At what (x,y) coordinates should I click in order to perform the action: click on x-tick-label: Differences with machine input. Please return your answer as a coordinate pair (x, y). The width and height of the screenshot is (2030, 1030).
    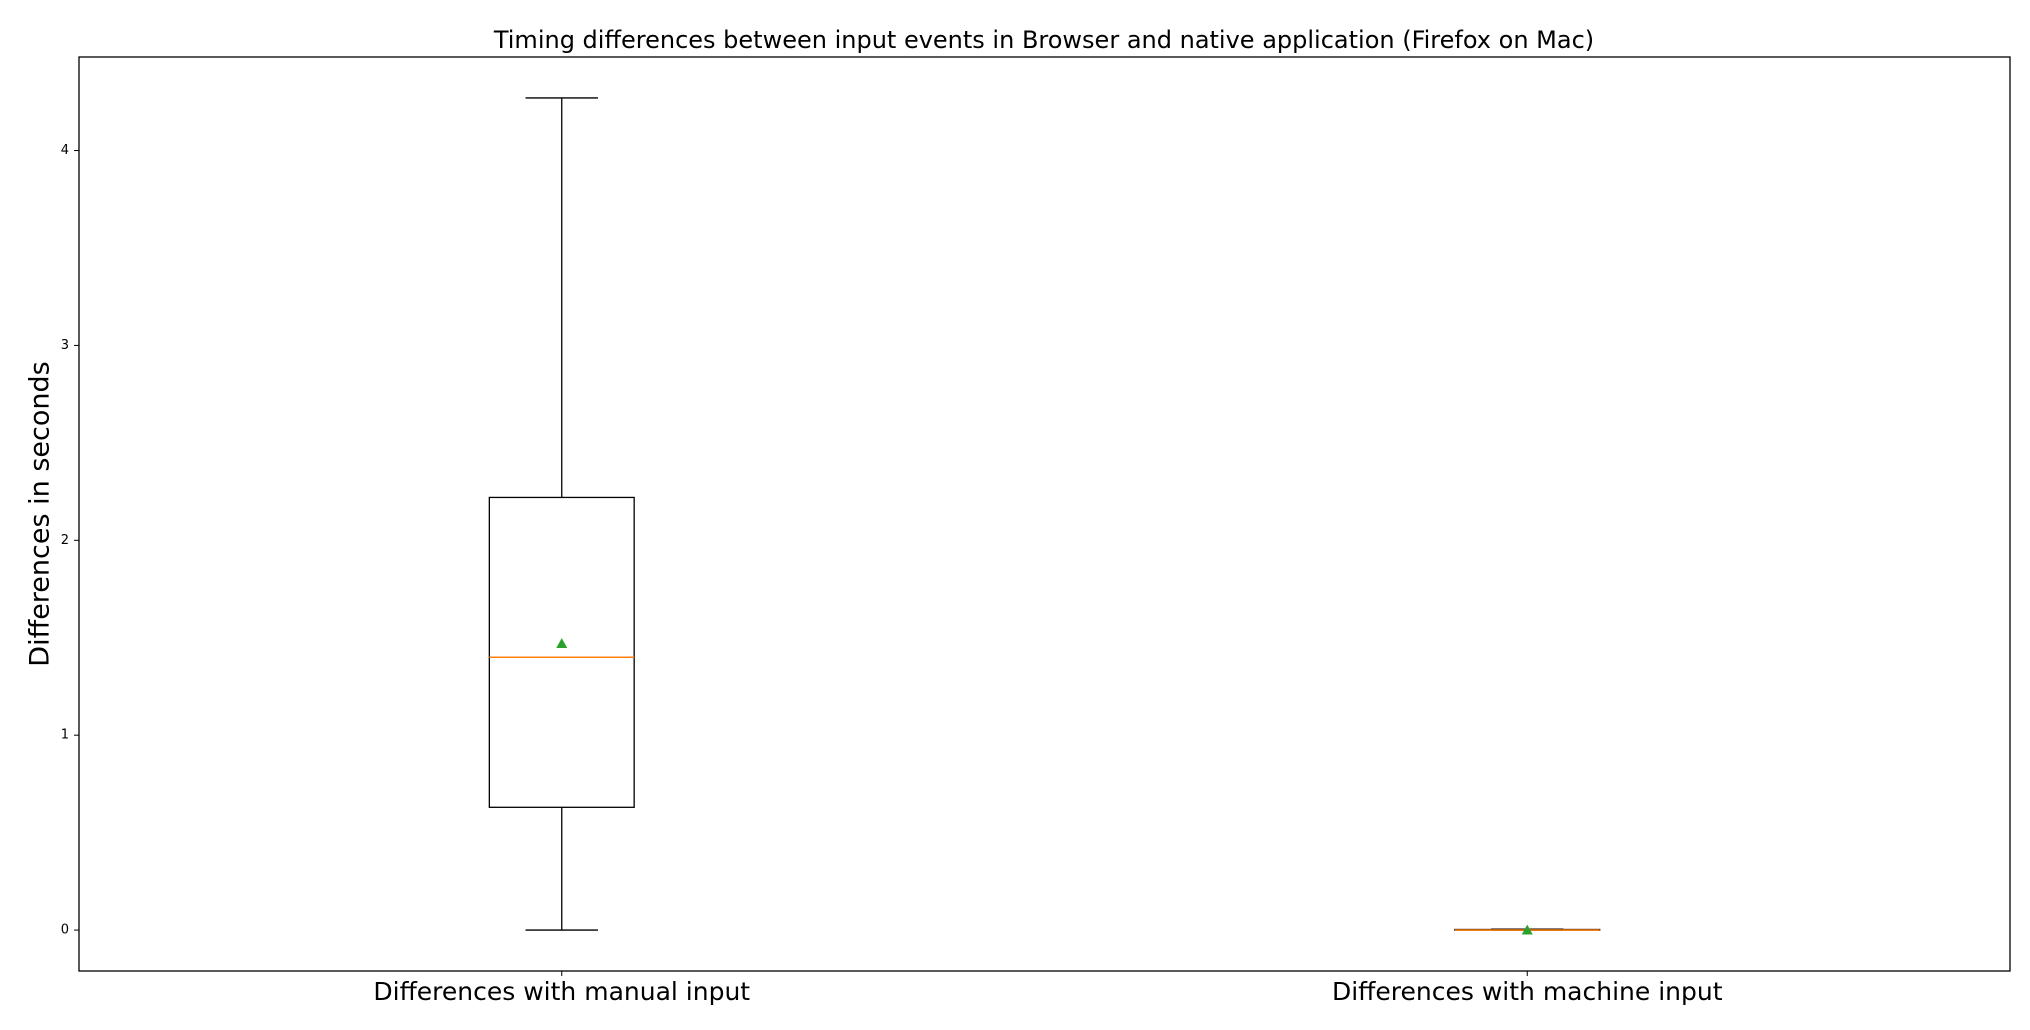
    Looking at the image, I should click on (1527, 991).